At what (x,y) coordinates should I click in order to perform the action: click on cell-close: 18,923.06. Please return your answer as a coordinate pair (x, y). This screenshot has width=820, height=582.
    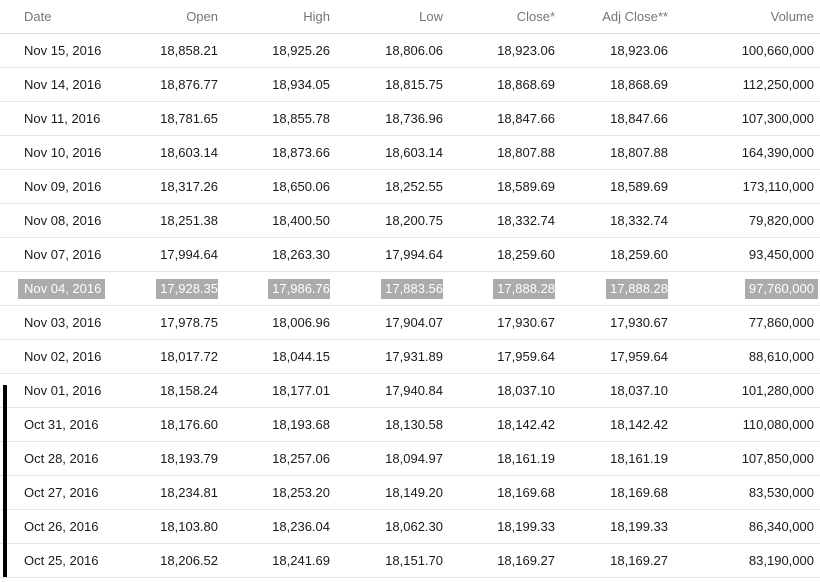
    Looking at the image, I should click on (499, 50).